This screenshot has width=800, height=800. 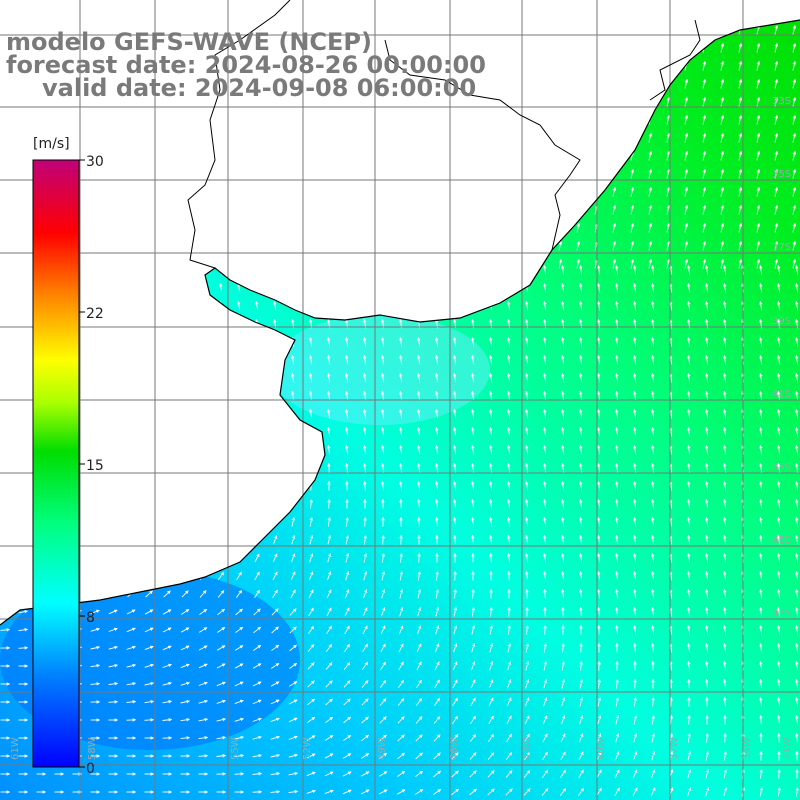 What do you see at coordinates (51, 144) in the screenshot?
I see `colorbar-unit: [m/s]` at bounding box center [51, 144].